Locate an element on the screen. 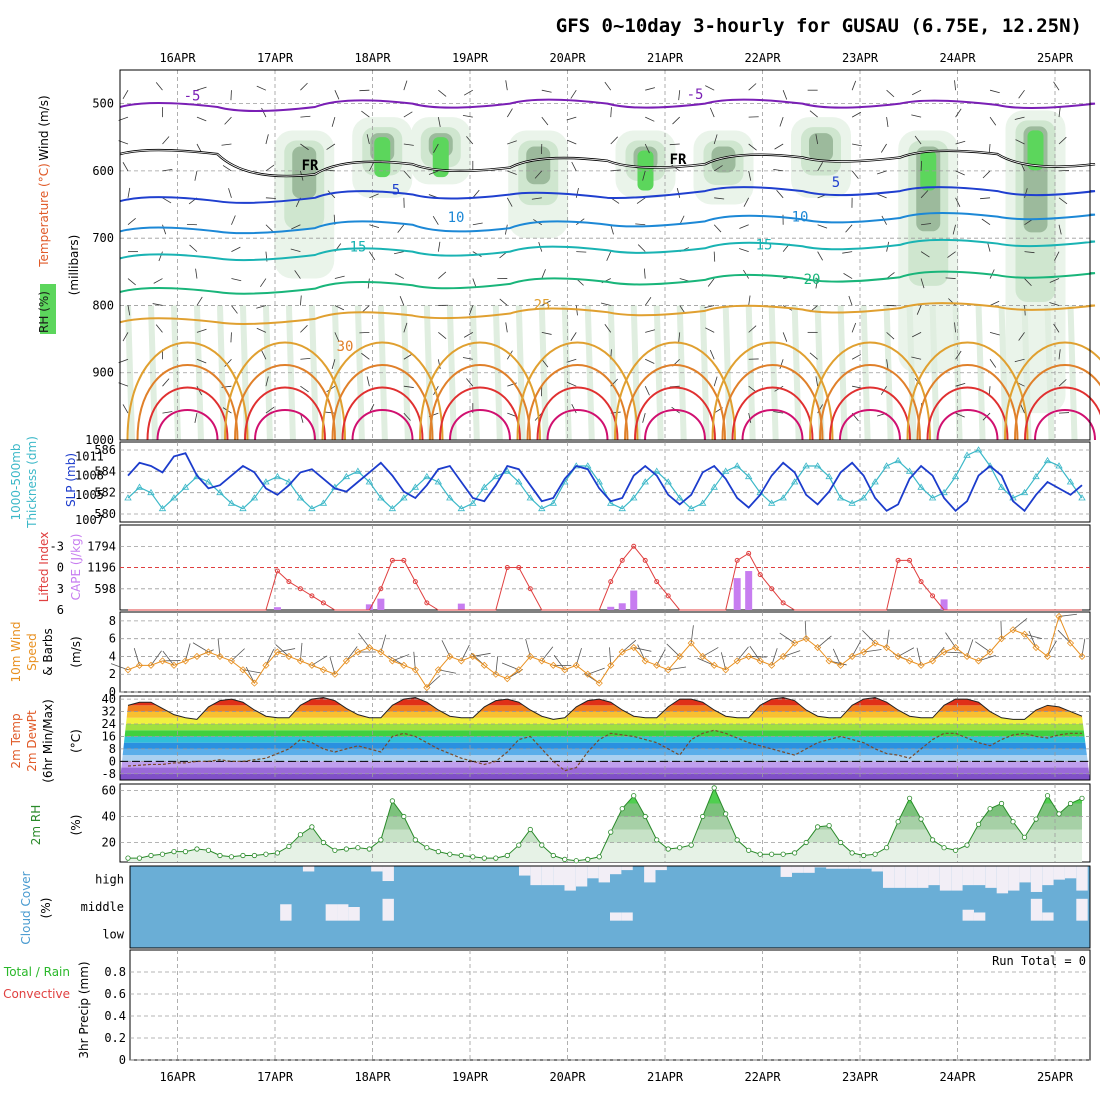  isotherm-freezing-inner is located at coordinates (607, 163).